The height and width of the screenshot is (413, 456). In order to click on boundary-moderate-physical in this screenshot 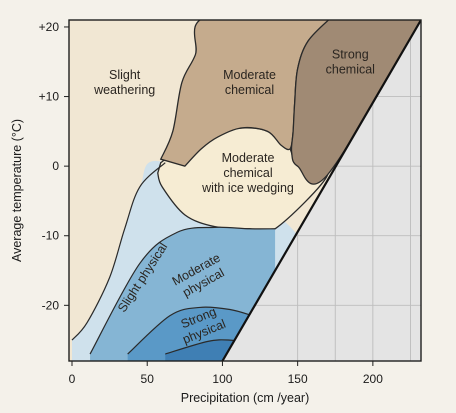, I will do `click(182, 290)`.